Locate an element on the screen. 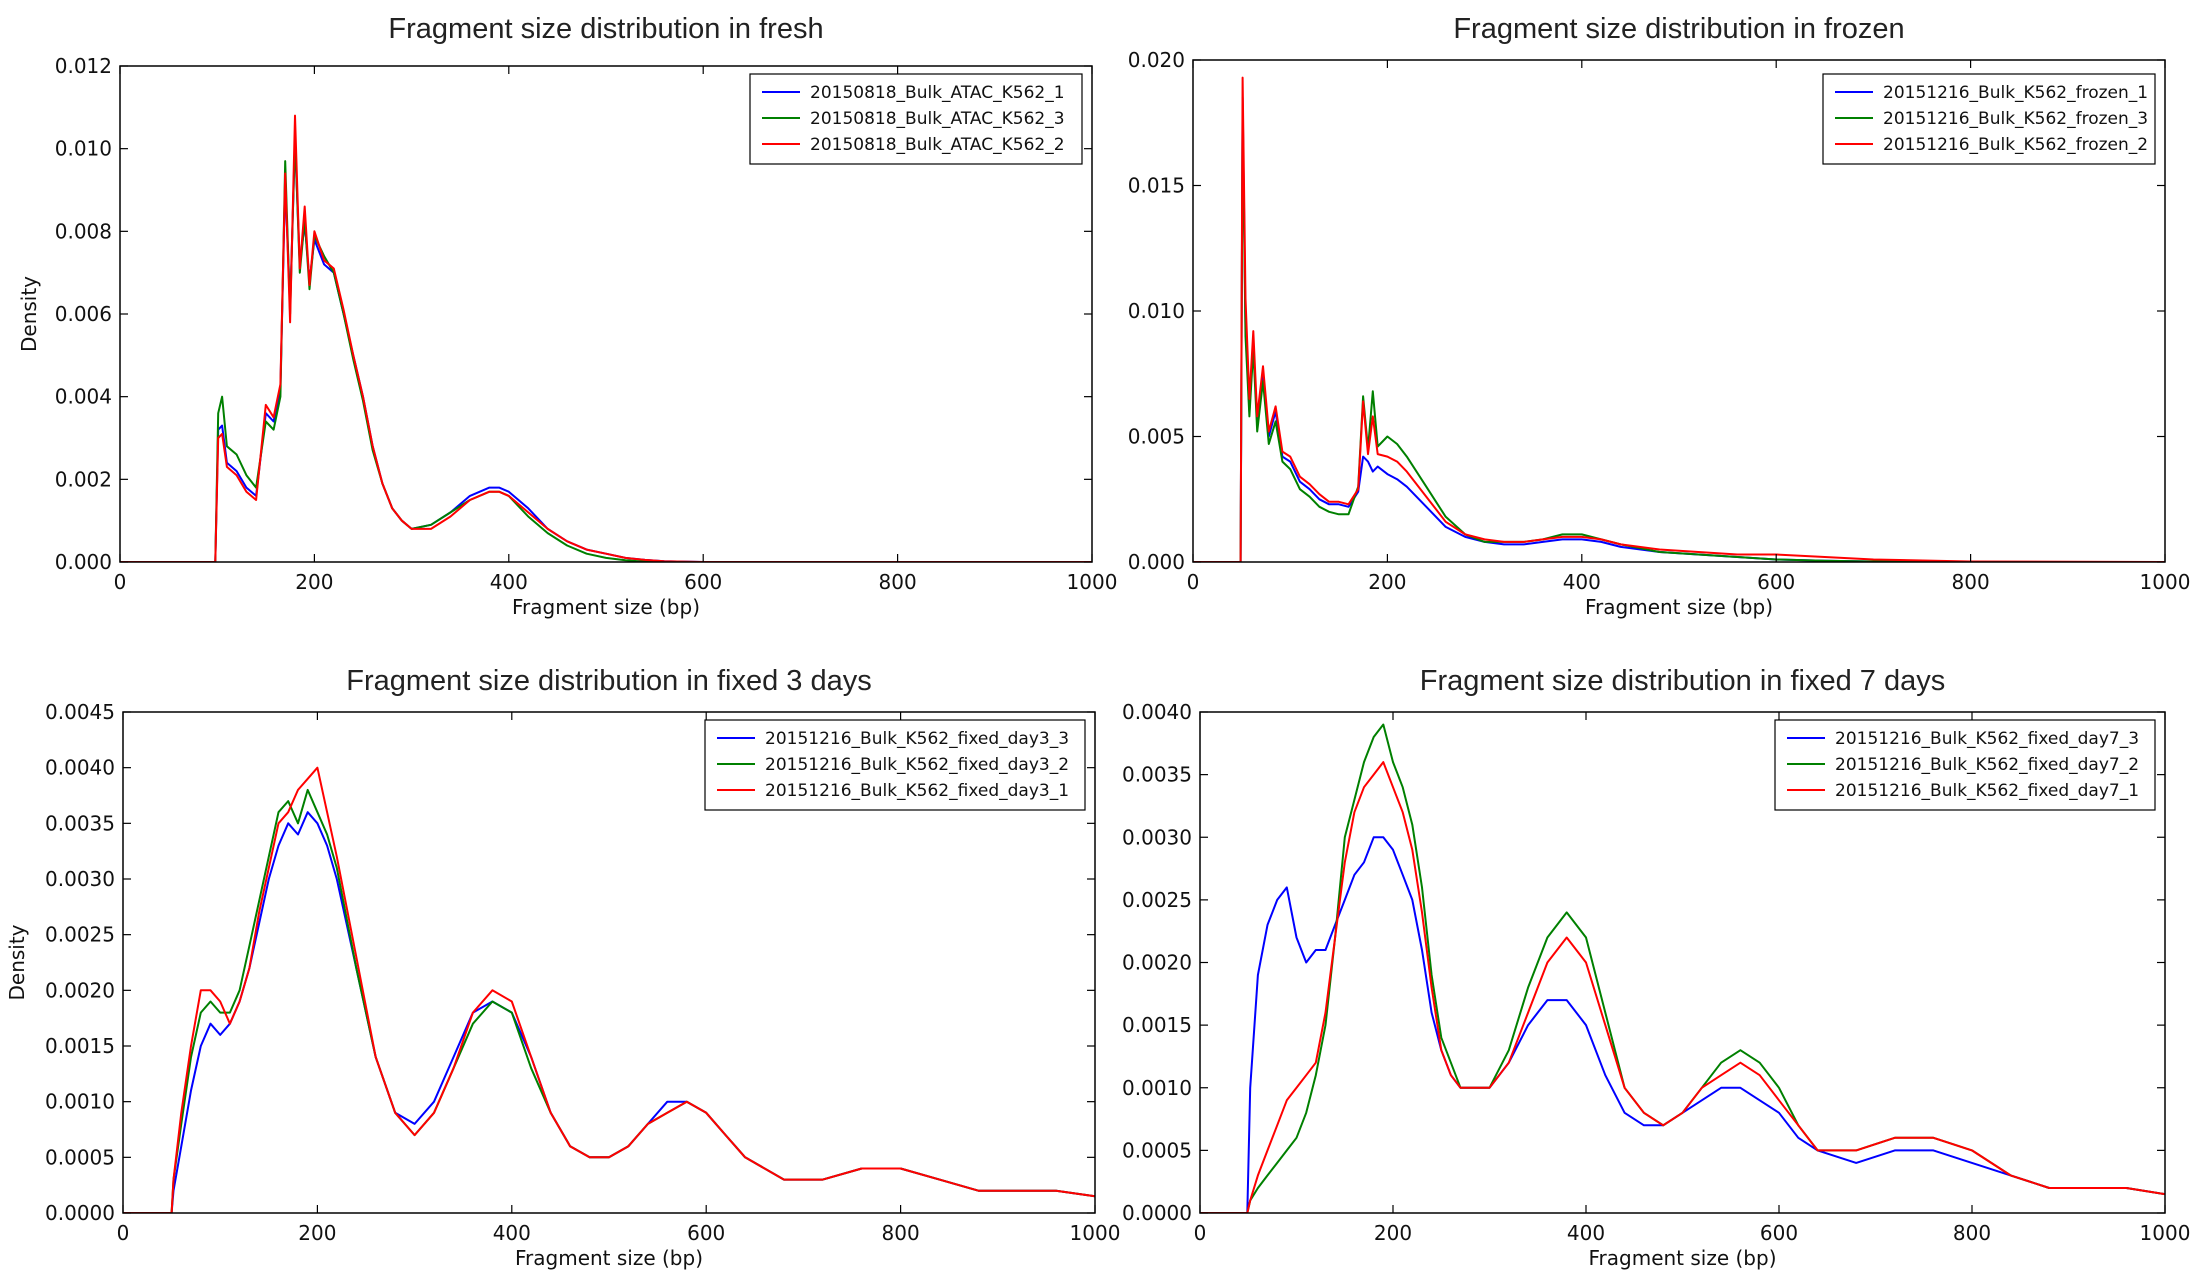 The image size is (2200, 1280). legend-entry: 20151216_Bulk_K562_fixed_day7_2 is located at coordinates (1987, 765).